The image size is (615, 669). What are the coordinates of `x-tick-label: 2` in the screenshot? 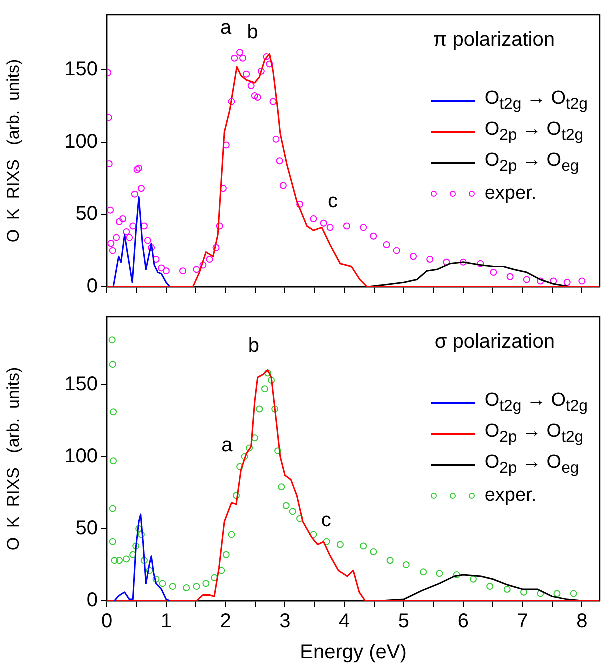 It's located at (226, 621).